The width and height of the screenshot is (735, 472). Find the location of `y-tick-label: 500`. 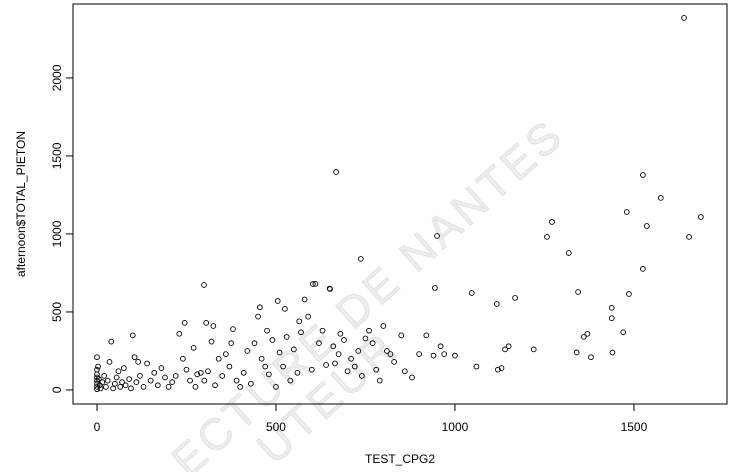

y-tick-label: 500 is located at coordinates (57, 312).